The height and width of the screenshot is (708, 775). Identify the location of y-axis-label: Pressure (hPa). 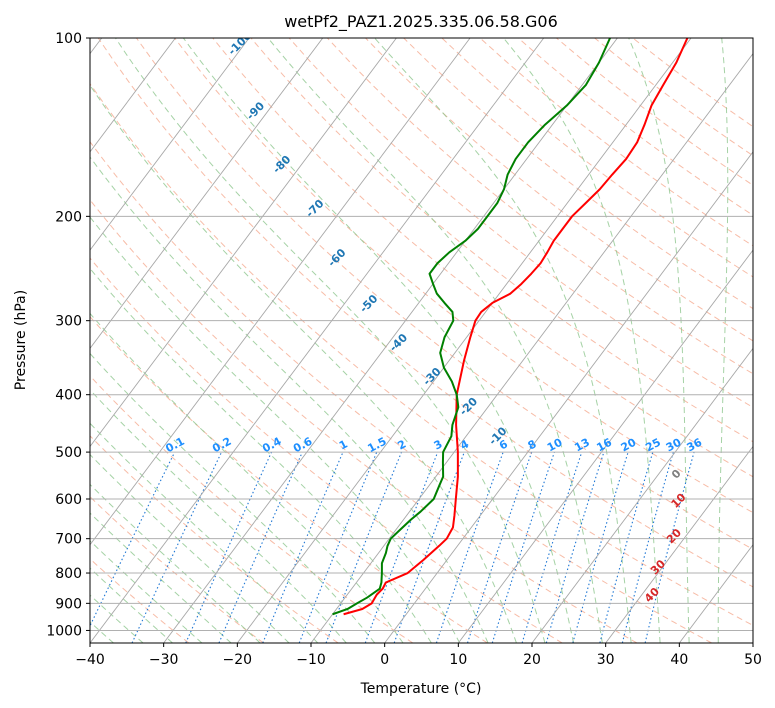
(21, 340).